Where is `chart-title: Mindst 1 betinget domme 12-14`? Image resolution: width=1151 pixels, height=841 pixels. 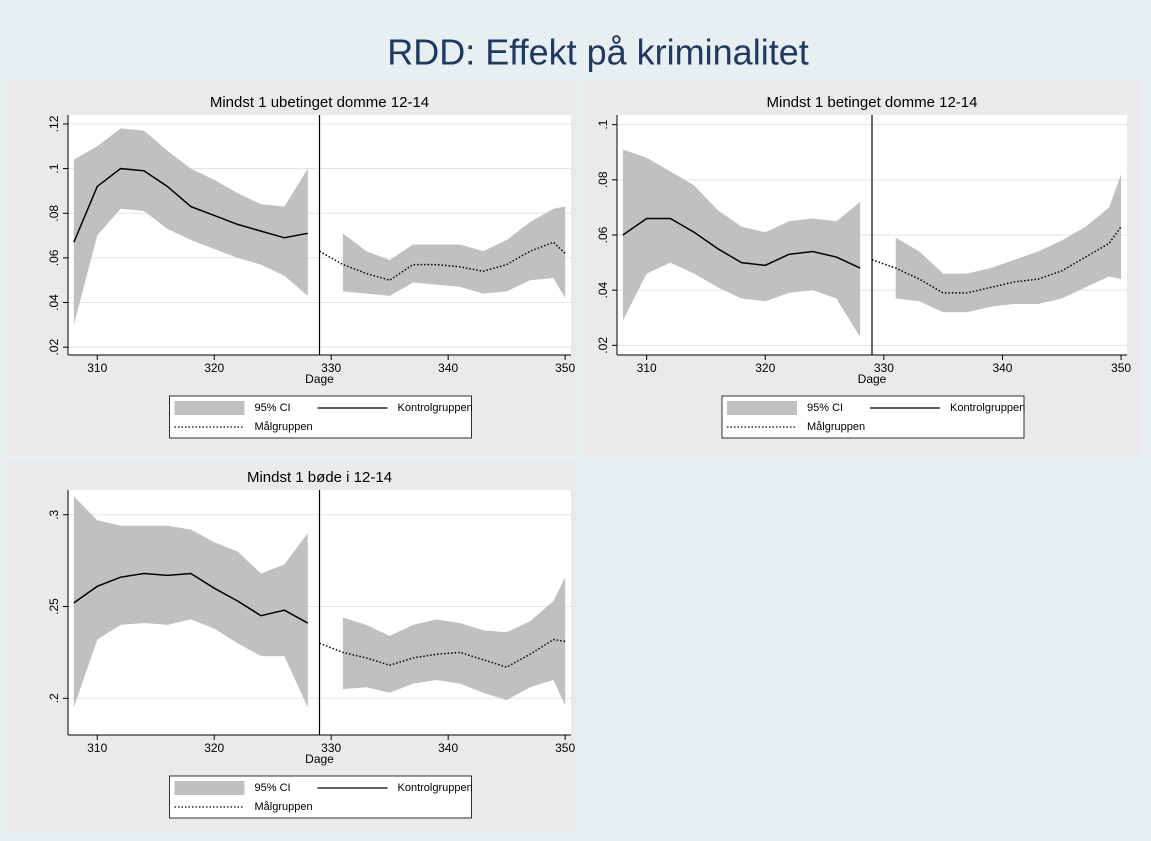 chart-title: Mindst 1 betinget domme 12-14 is located at coordinates (872, 102).